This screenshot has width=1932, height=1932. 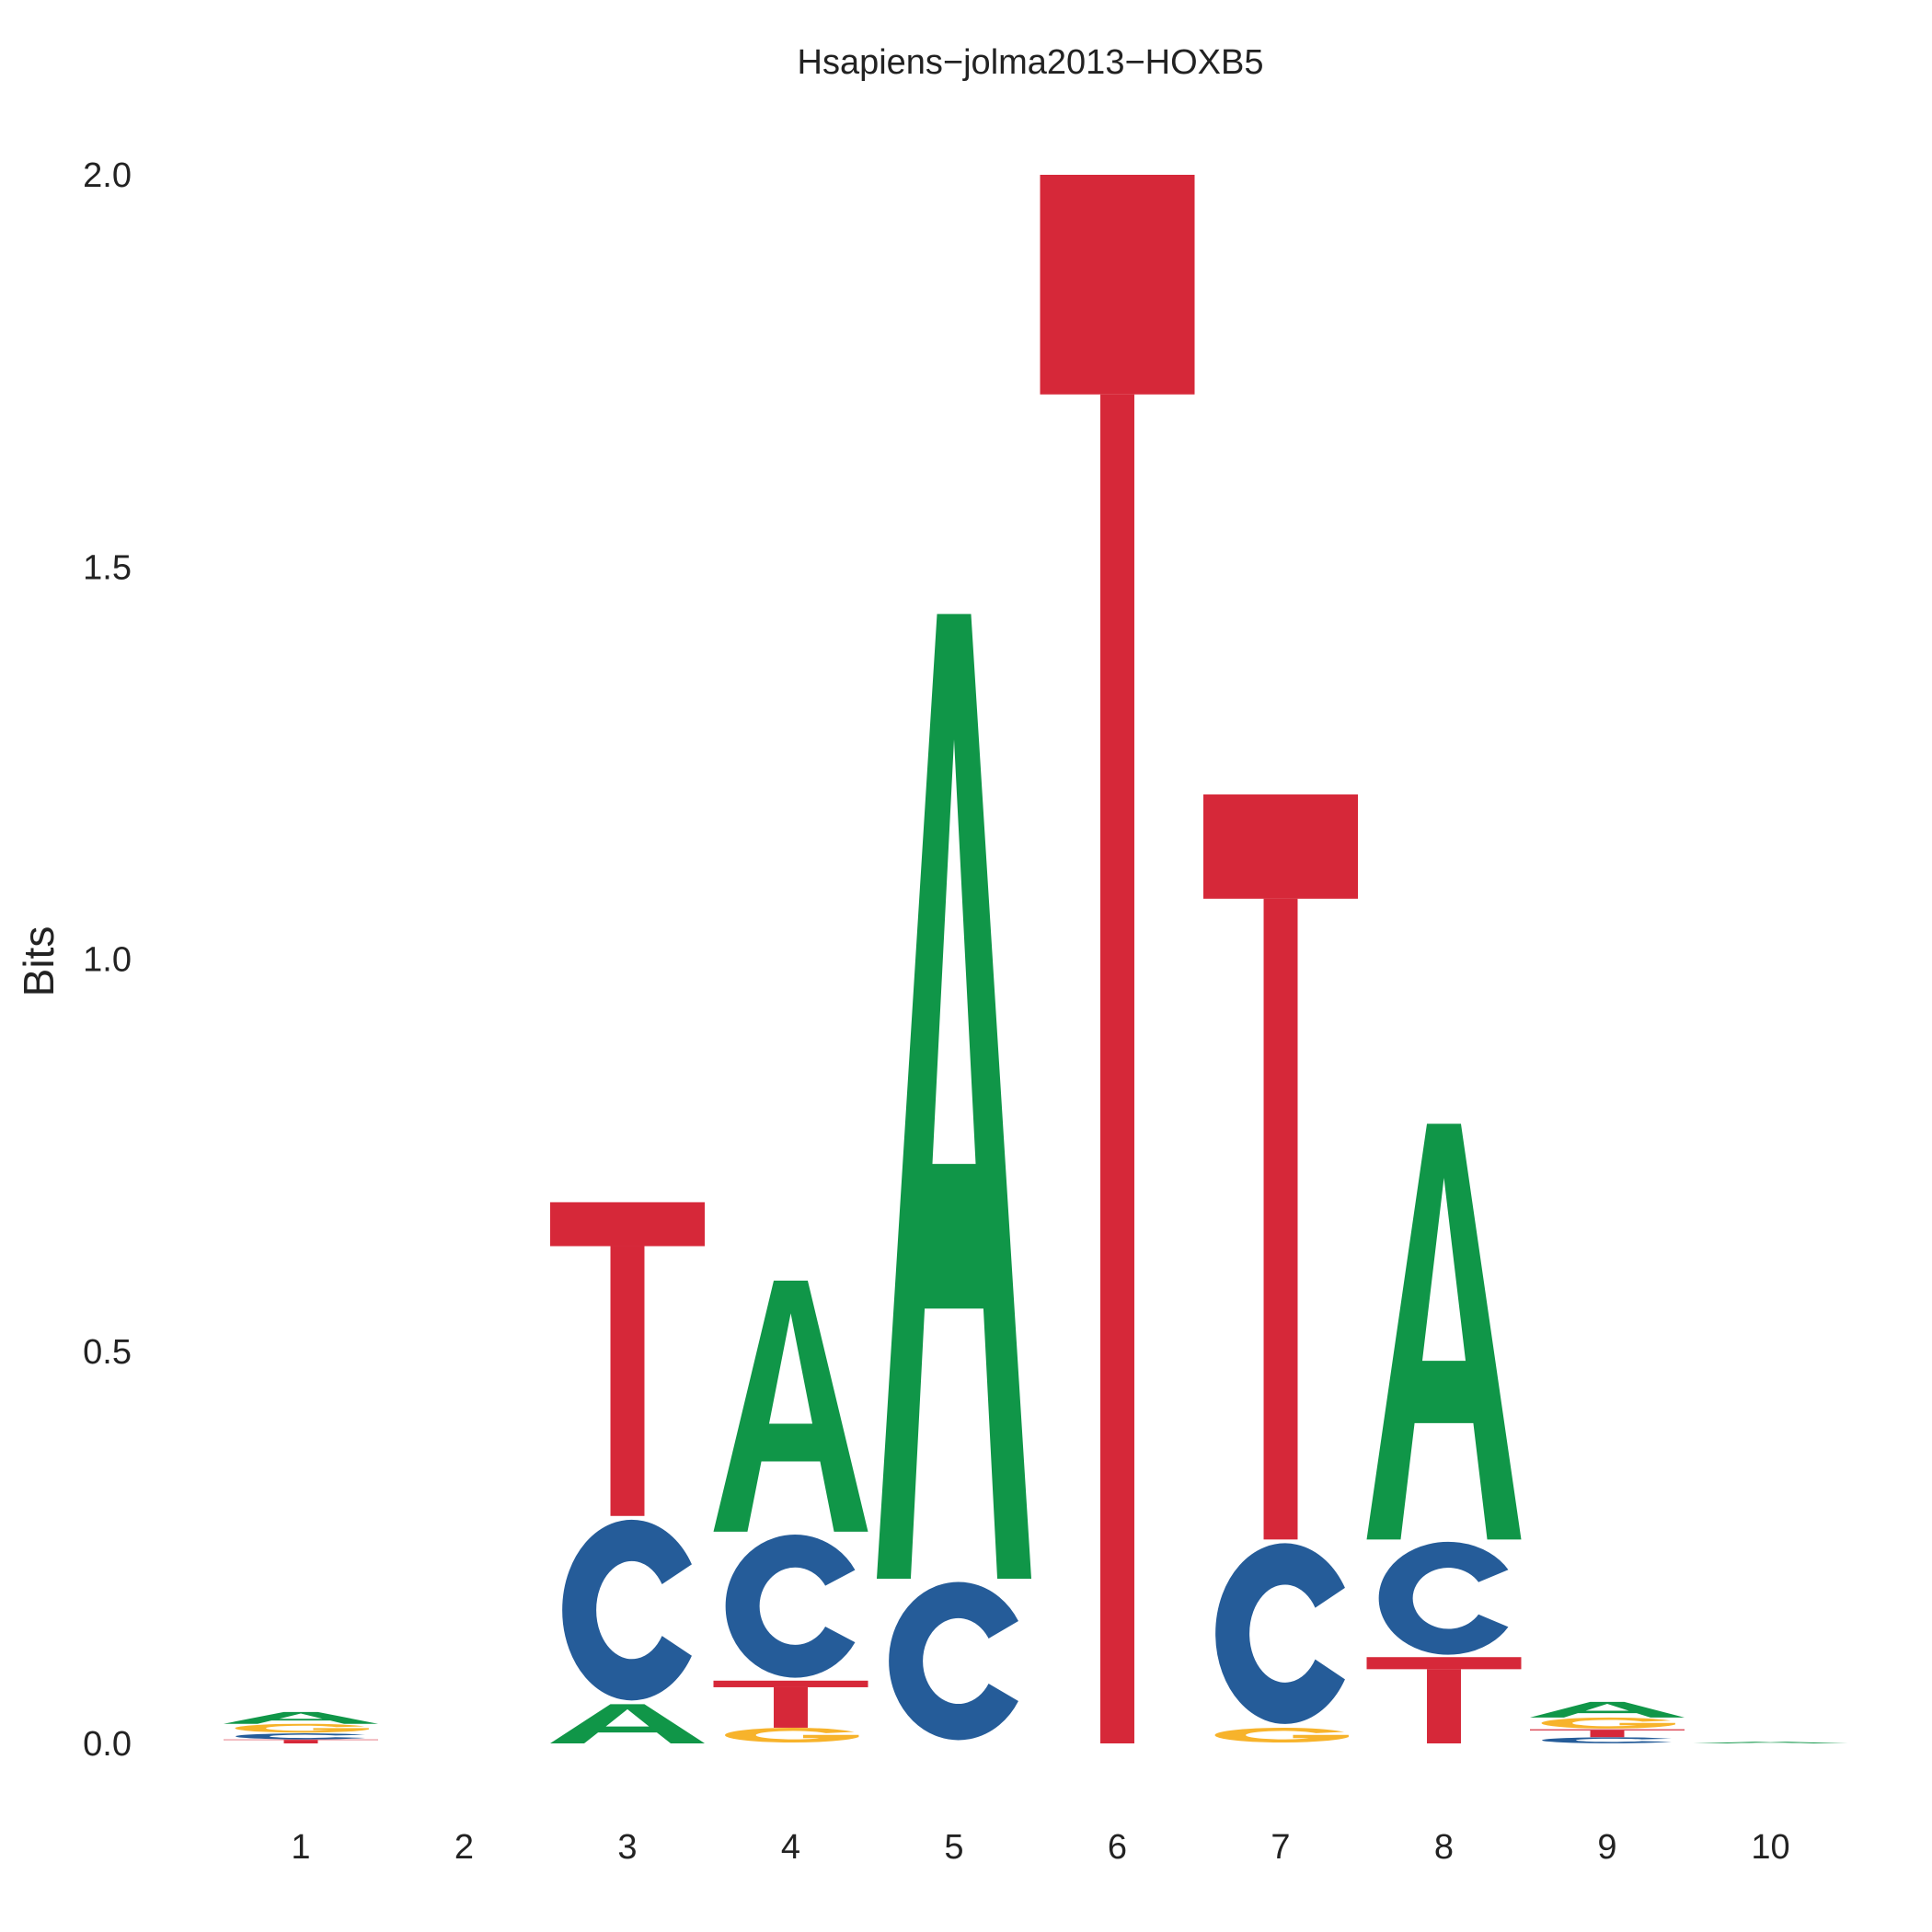 What do you see at coordinates (464, 1847) in the screenshot?
I see `x-tick-label: 2` at bounding box center [464, 1847].